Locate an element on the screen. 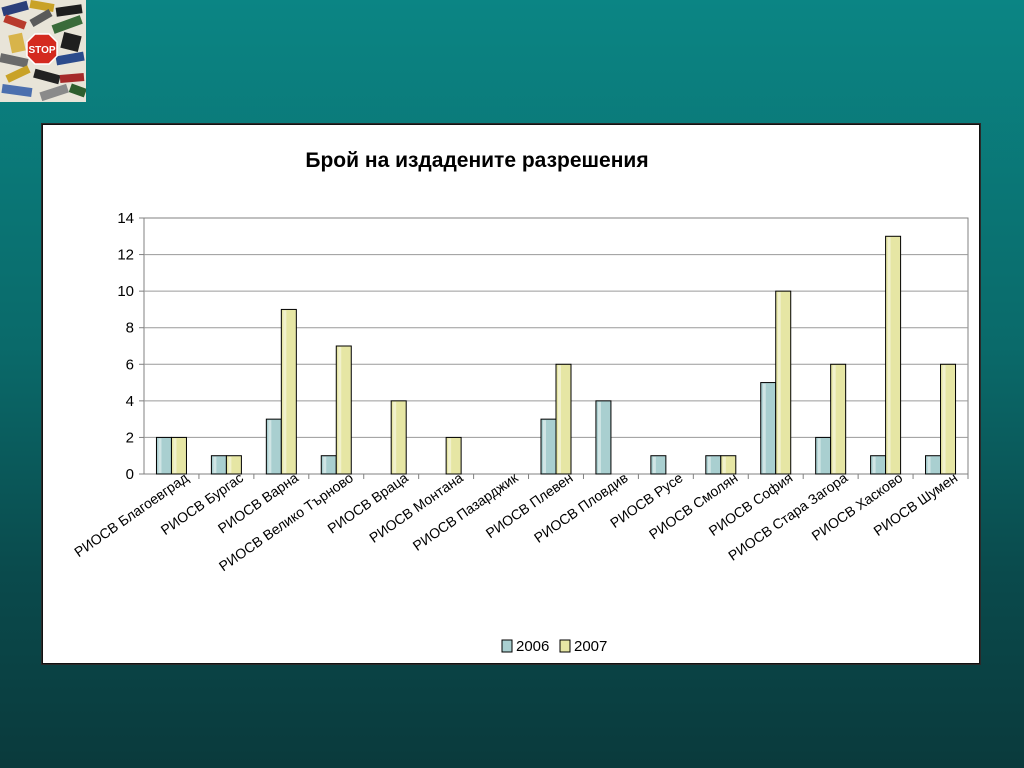 Image resolution: width=1024 pixels, height=768 pixels. x-category-label: РИОСВ Монтана is located at coordinates (416, 507).